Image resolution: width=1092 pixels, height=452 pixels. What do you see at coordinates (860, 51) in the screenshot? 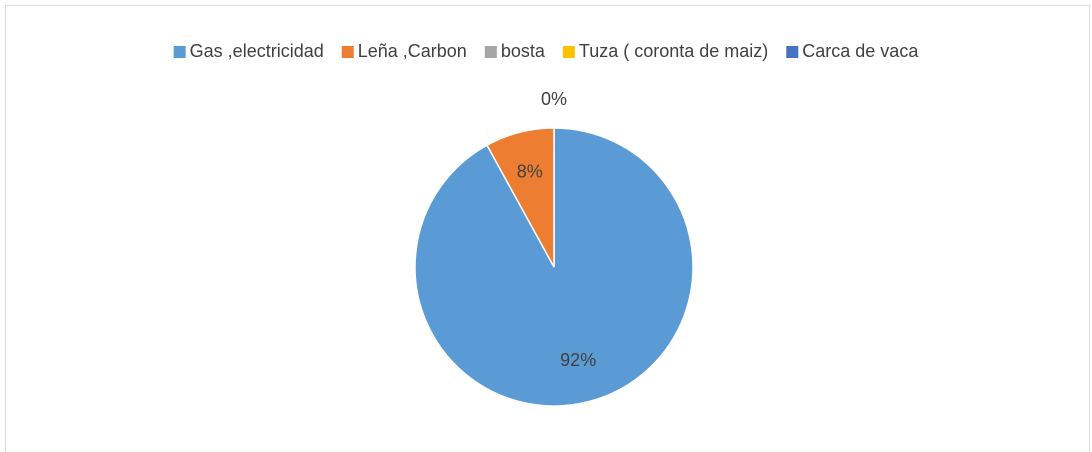
I see `legend-label: Carca de vaca` at bounding box center [860, 51].